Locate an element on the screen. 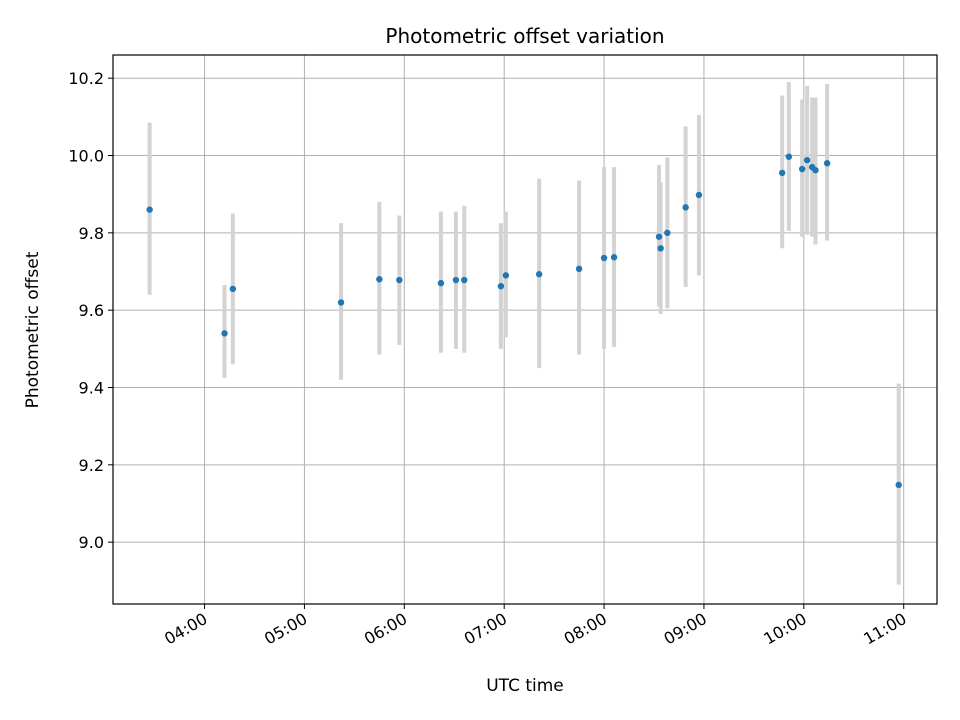  y-tick-label: 9.2 is located at coordinates (91, 465).